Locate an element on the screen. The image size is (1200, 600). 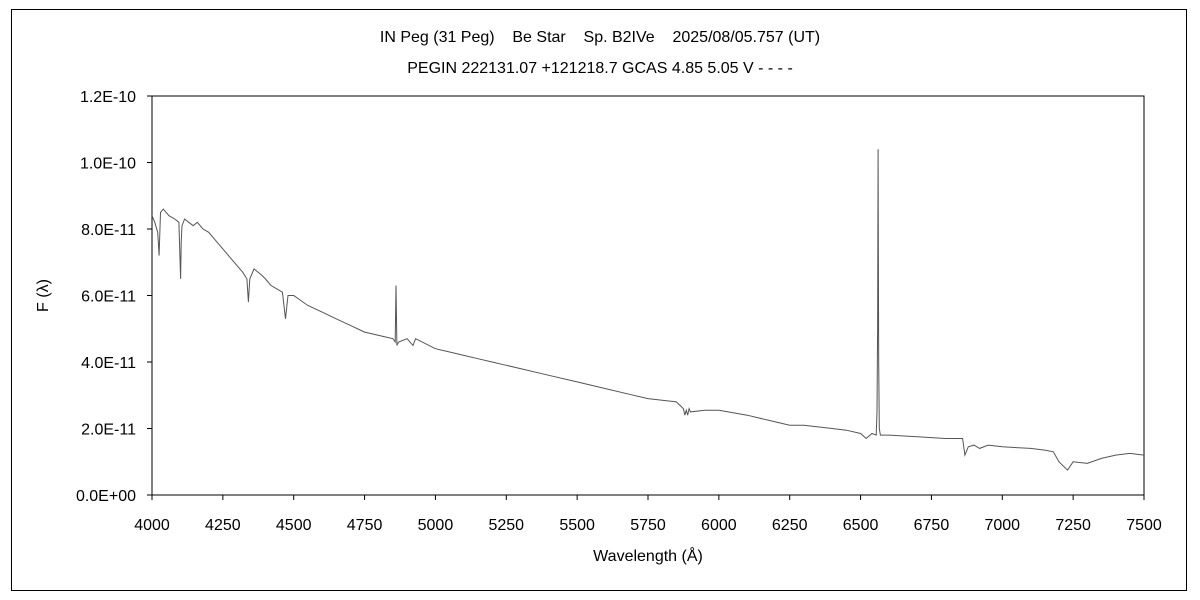
y-tick-label: 4.0E-11 is located at coordinates (108, 363).